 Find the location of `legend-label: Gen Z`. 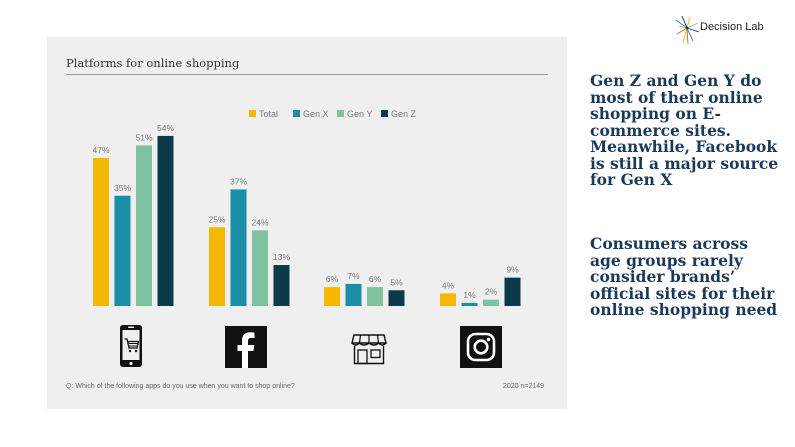

legend-label: Gen Z is located at coordinates (404, 114).